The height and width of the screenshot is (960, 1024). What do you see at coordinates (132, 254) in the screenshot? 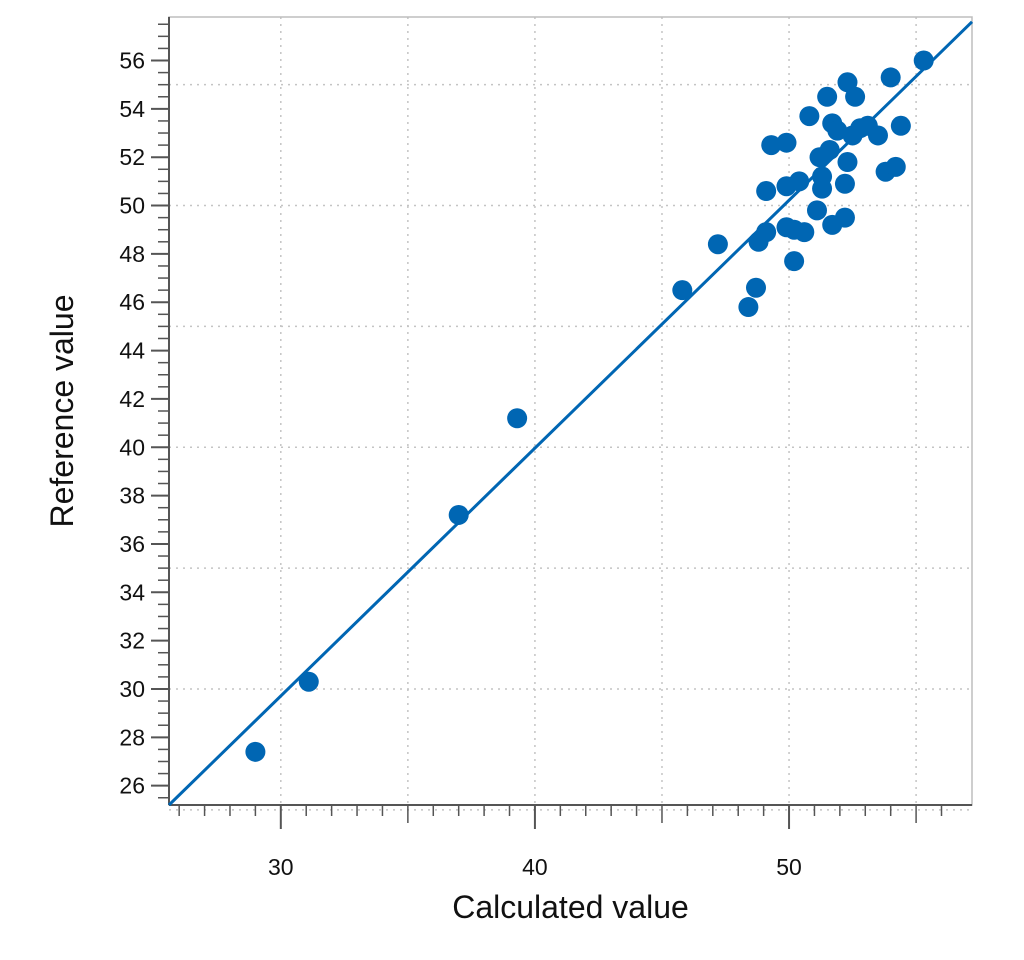
I see `y-tick-label: 48` at bounding box center [132, 254].